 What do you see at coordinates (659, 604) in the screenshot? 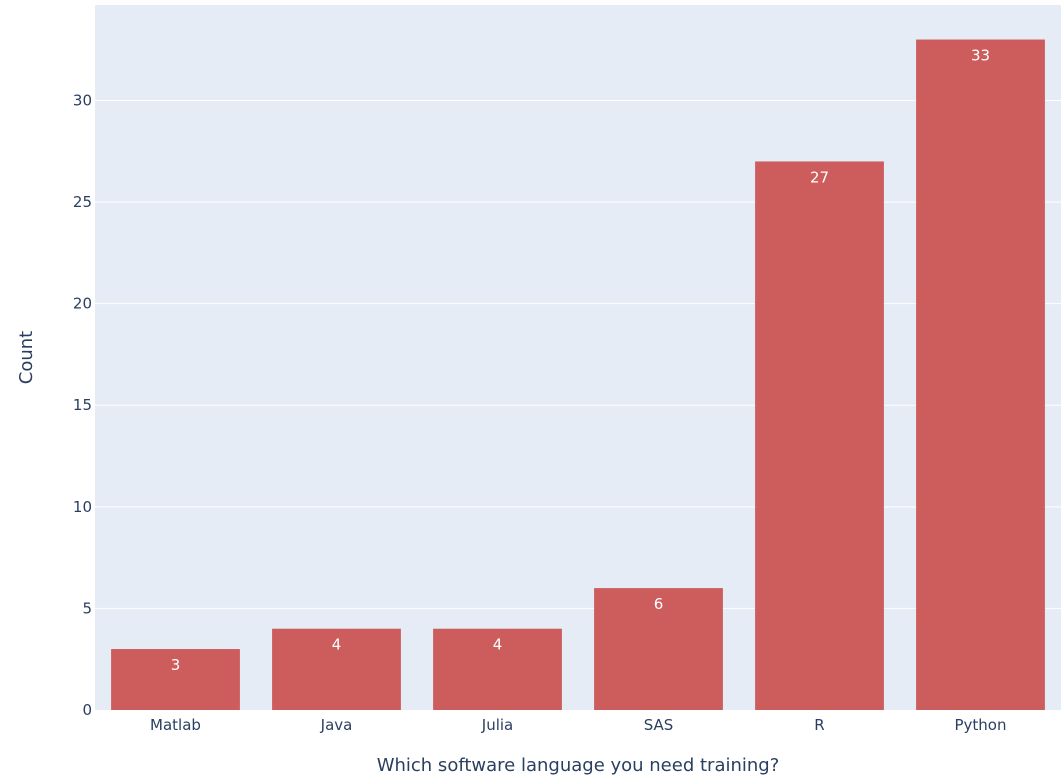
I see `bar-value-label: 6` at bounding box center [659, 604].